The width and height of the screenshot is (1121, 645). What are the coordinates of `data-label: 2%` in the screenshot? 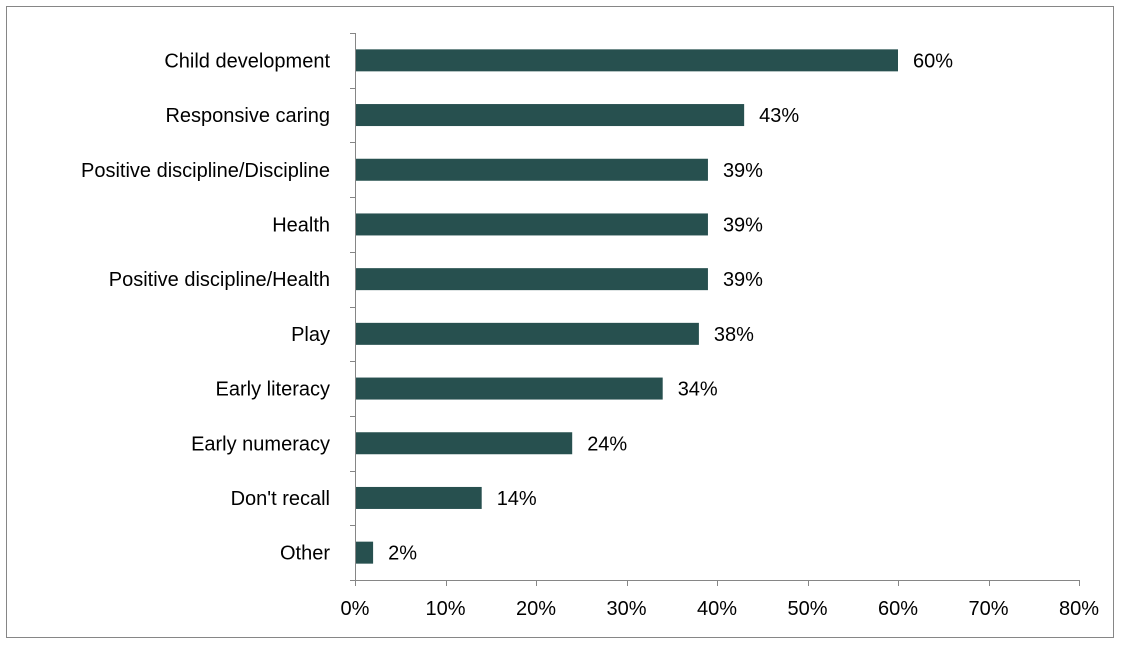 It's located at (402, 554).